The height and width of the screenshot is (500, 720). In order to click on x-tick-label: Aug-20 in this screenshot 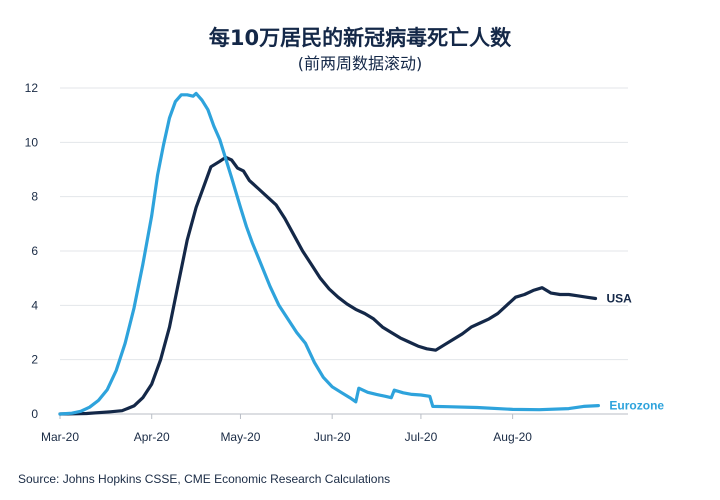, I will do `click(512, 437)`.